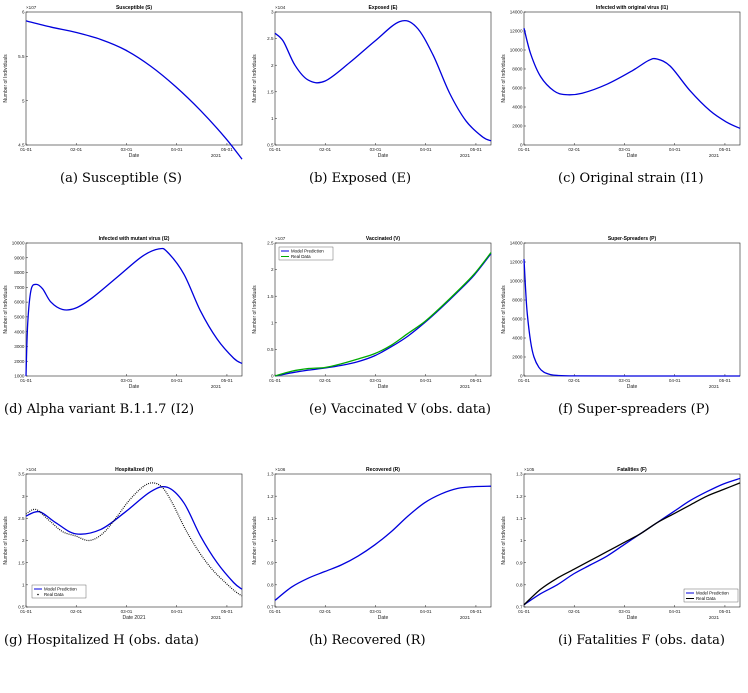 Image resolution: width=748 pixels, height=693 pixels. I want to click on chart-title: Recovered (R), so click(383, 470).